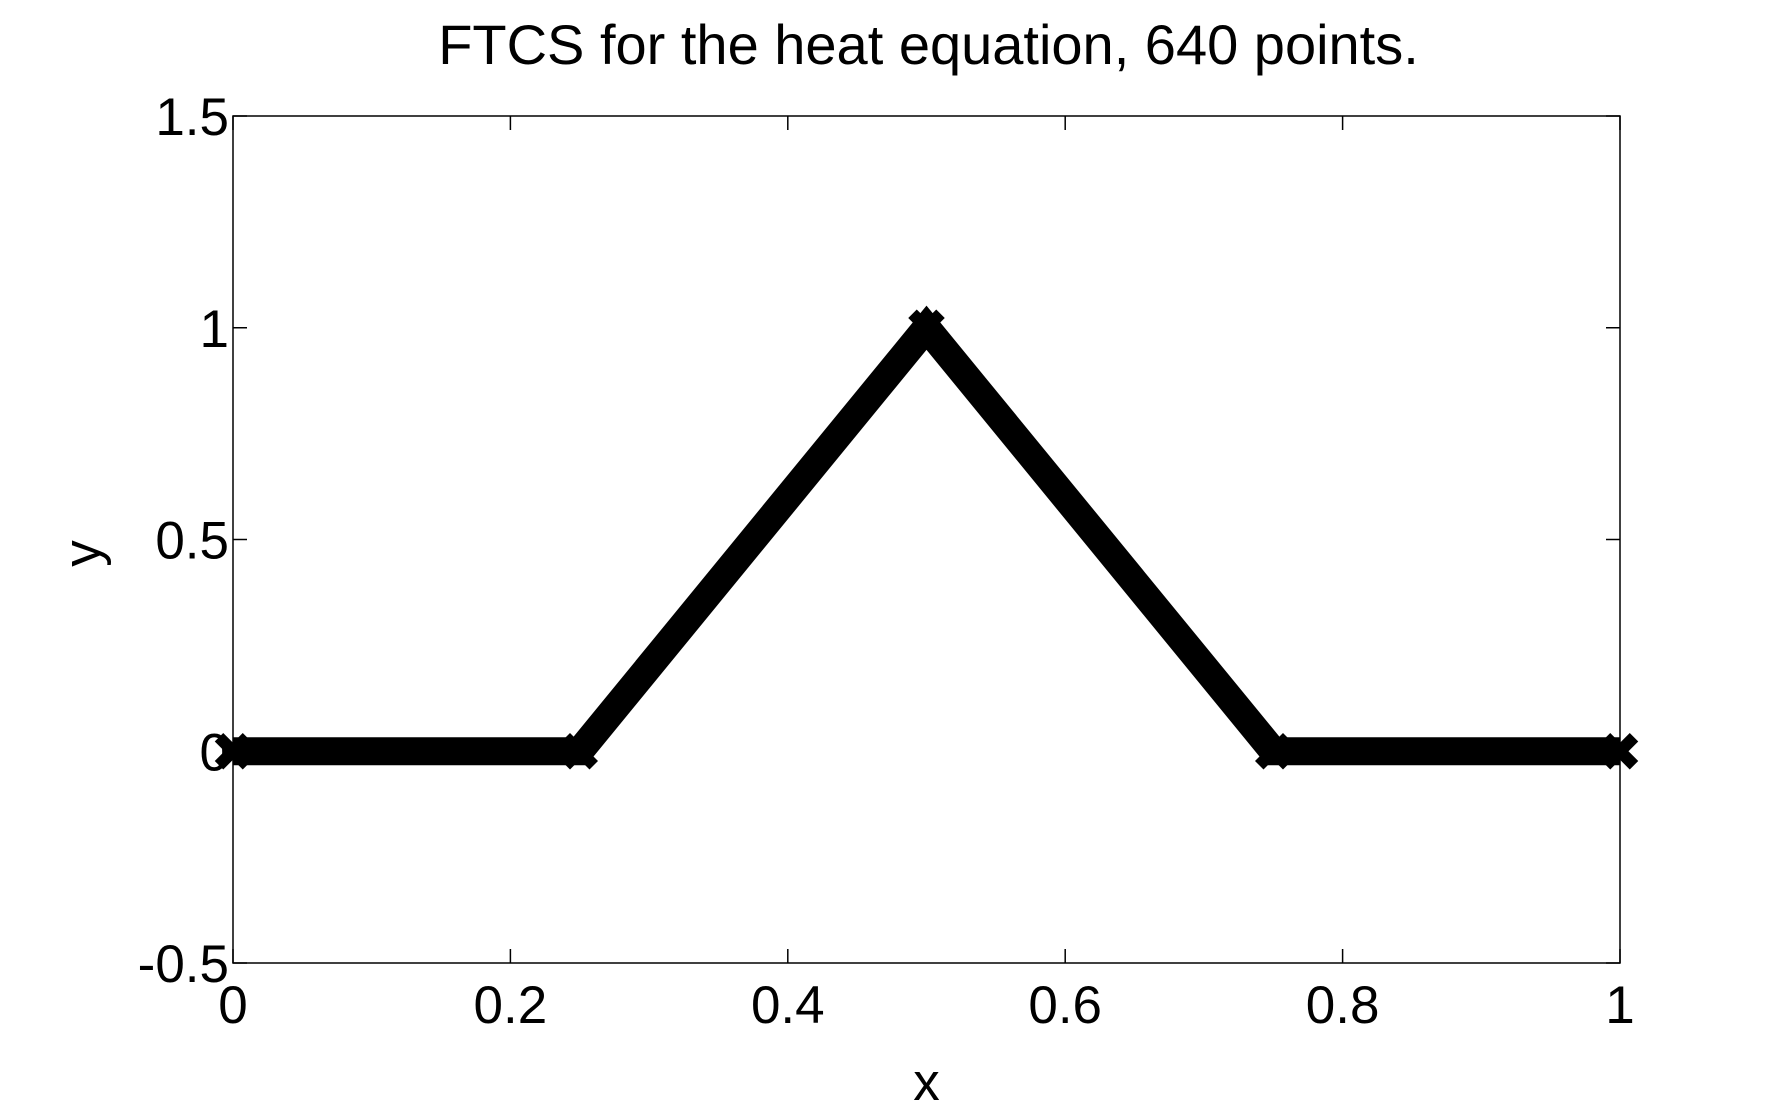 This screenshot has width=1778, height=1115. What do you see at coordinates (214, 329) in the screenshot?
I see `y-tick-label: 1` at bounding box center [214, 329].